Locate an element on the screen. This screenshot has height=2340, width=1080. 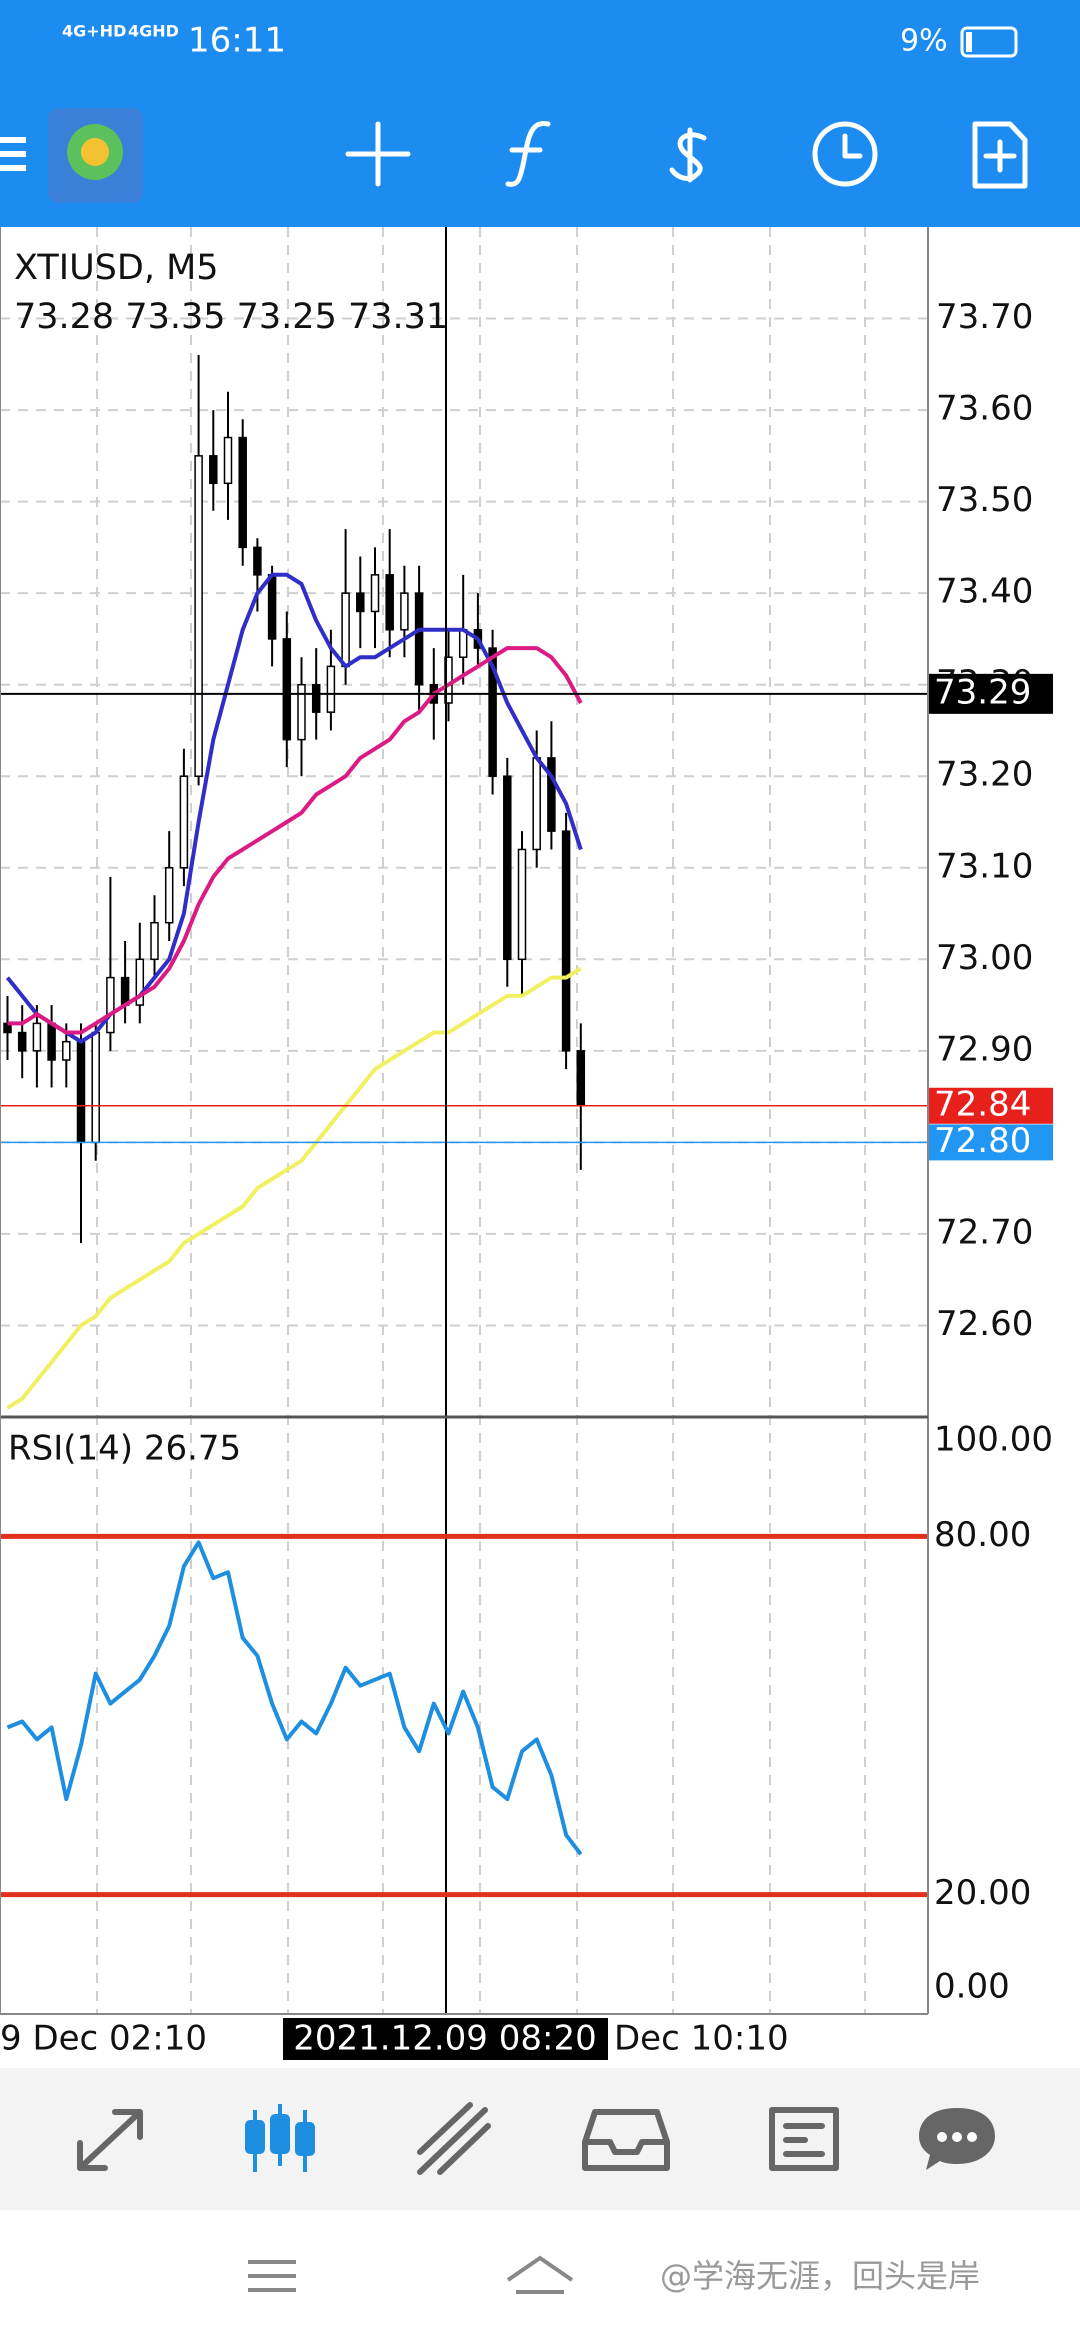
crosshair-label-box is located at coordinates (990, 693).